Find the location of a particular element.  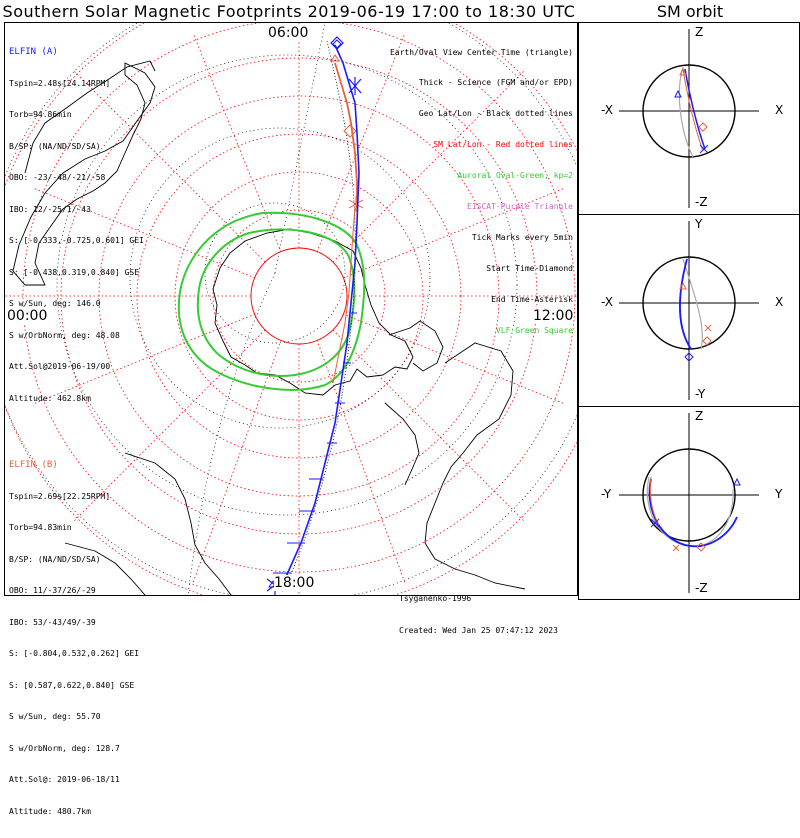

elfin-a-line: OBO: -23/-48/-21/-58 is located at coordinates (57, 177).